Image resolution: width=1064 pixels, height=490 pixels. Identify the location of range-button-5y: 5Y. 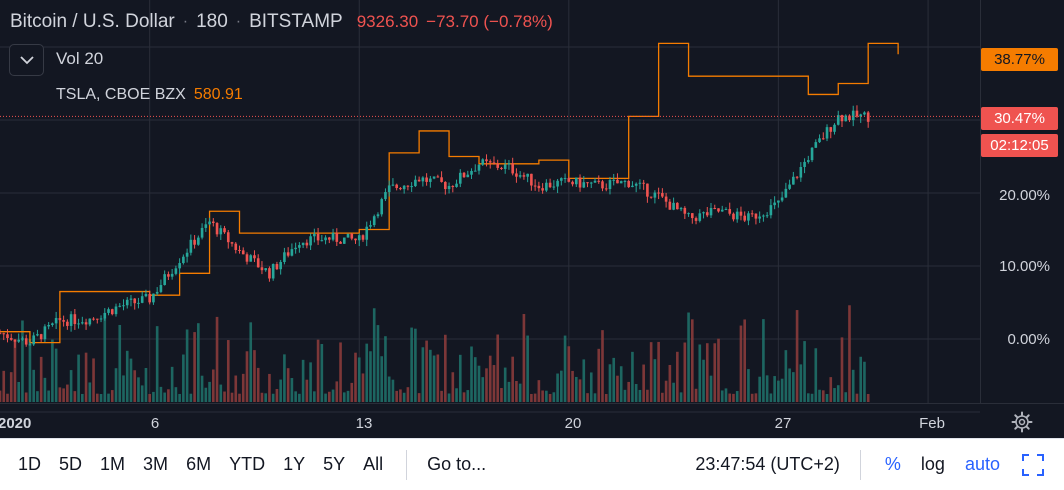
(334, 464).